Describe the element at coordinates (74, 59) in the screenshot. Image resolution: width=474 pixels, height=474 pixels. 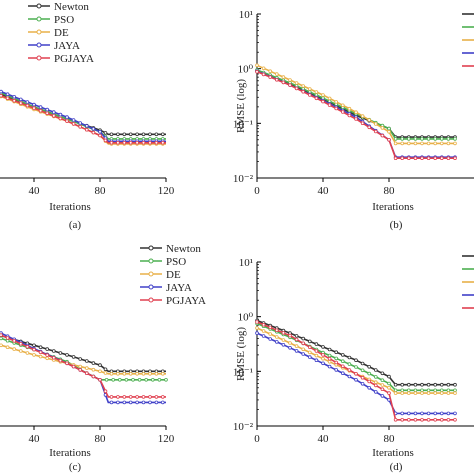
I see `legend-label-pgjaya: PGJAYA` at that location.